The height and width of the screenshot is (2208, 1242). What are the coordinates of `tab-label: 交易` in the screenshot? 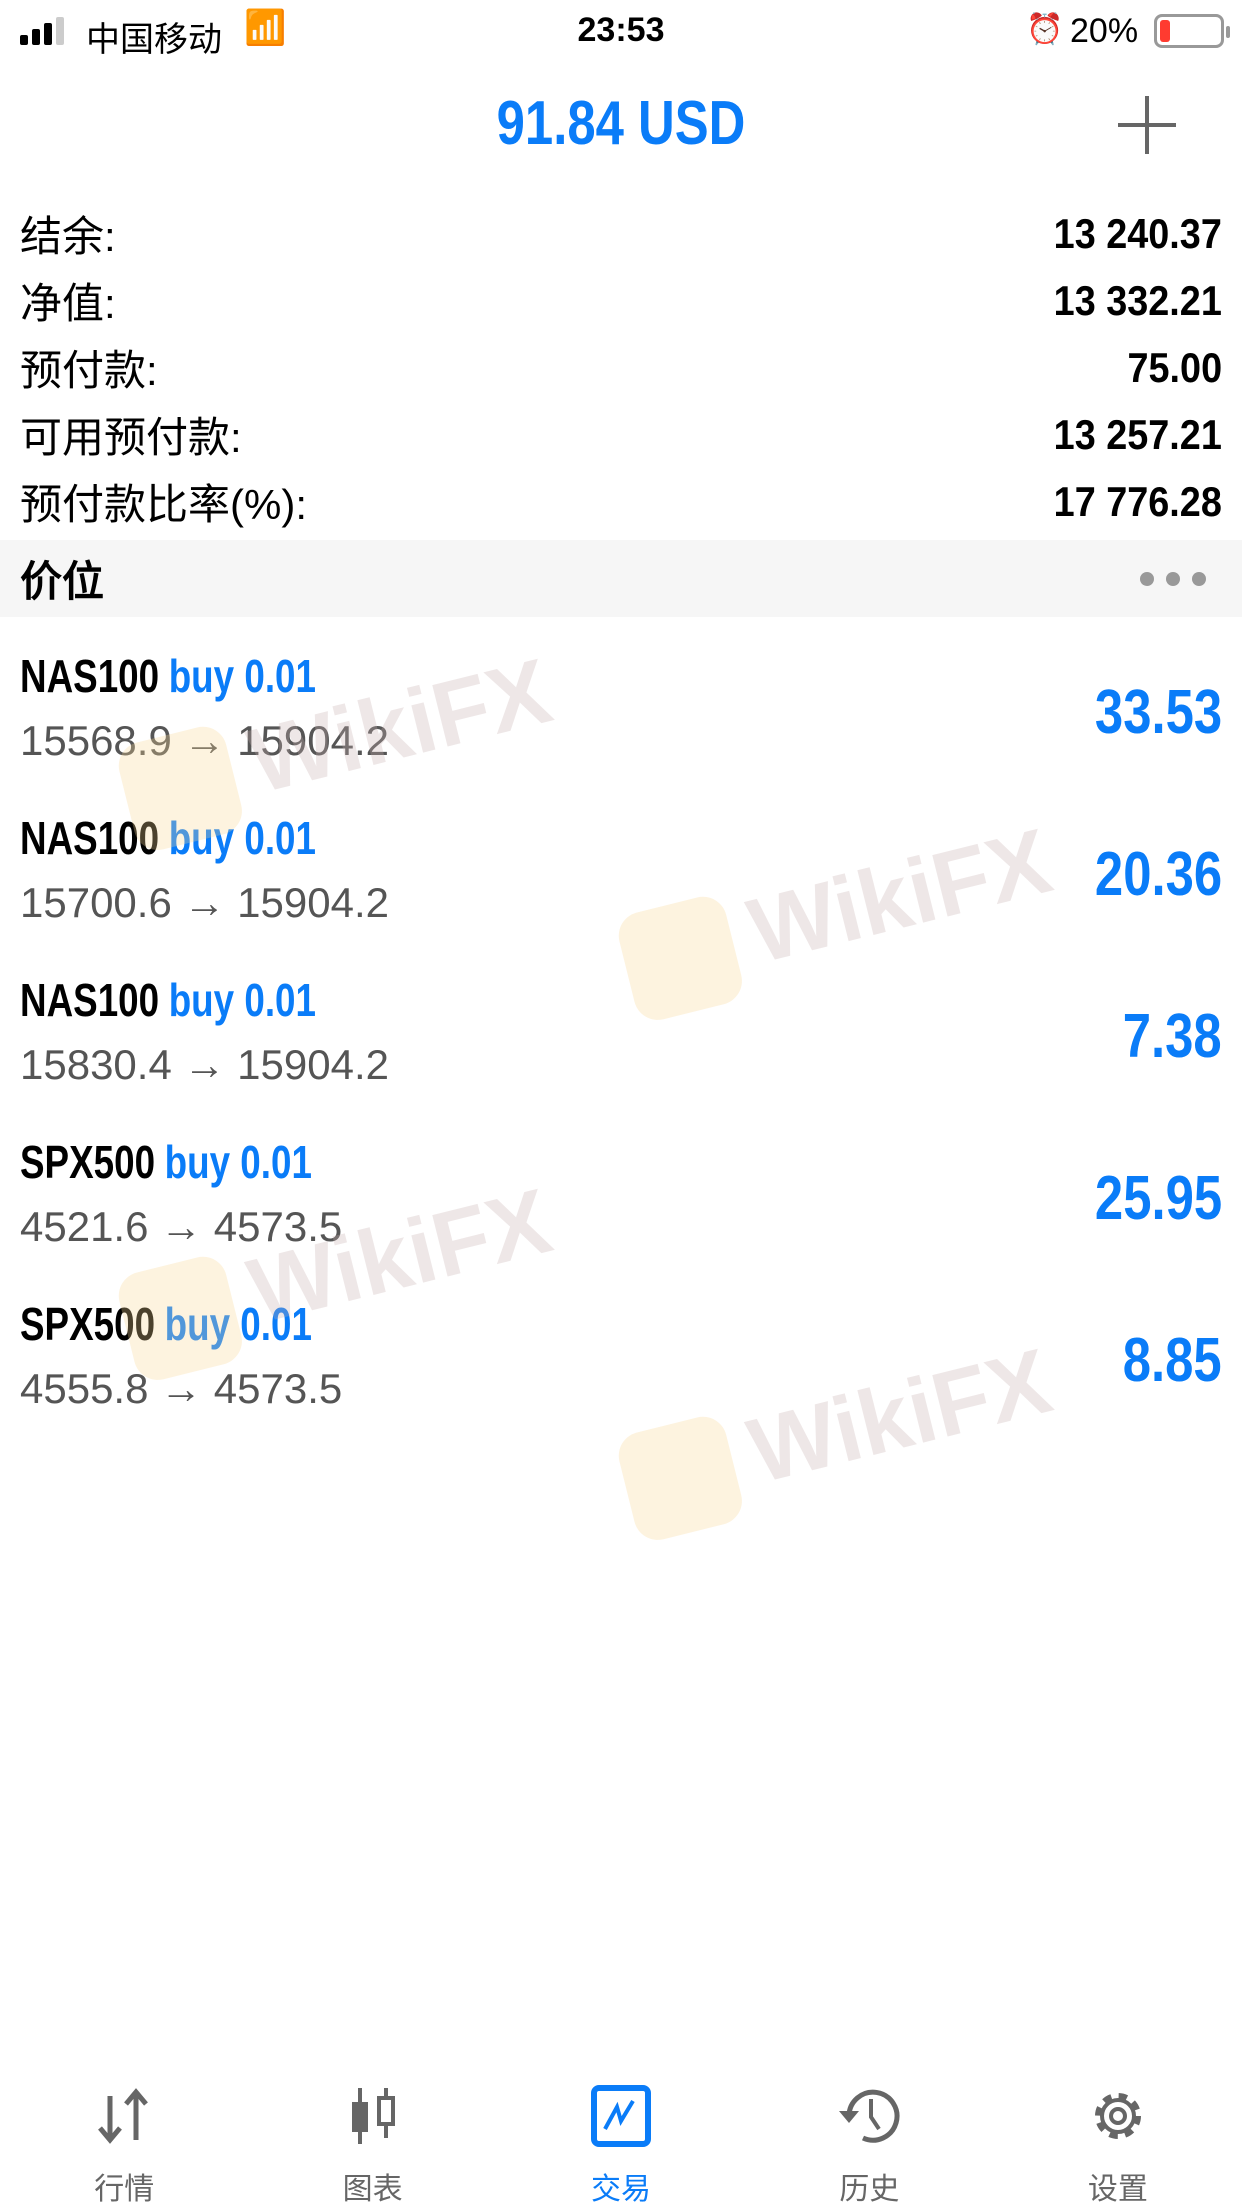 It's located at (621, 2189).